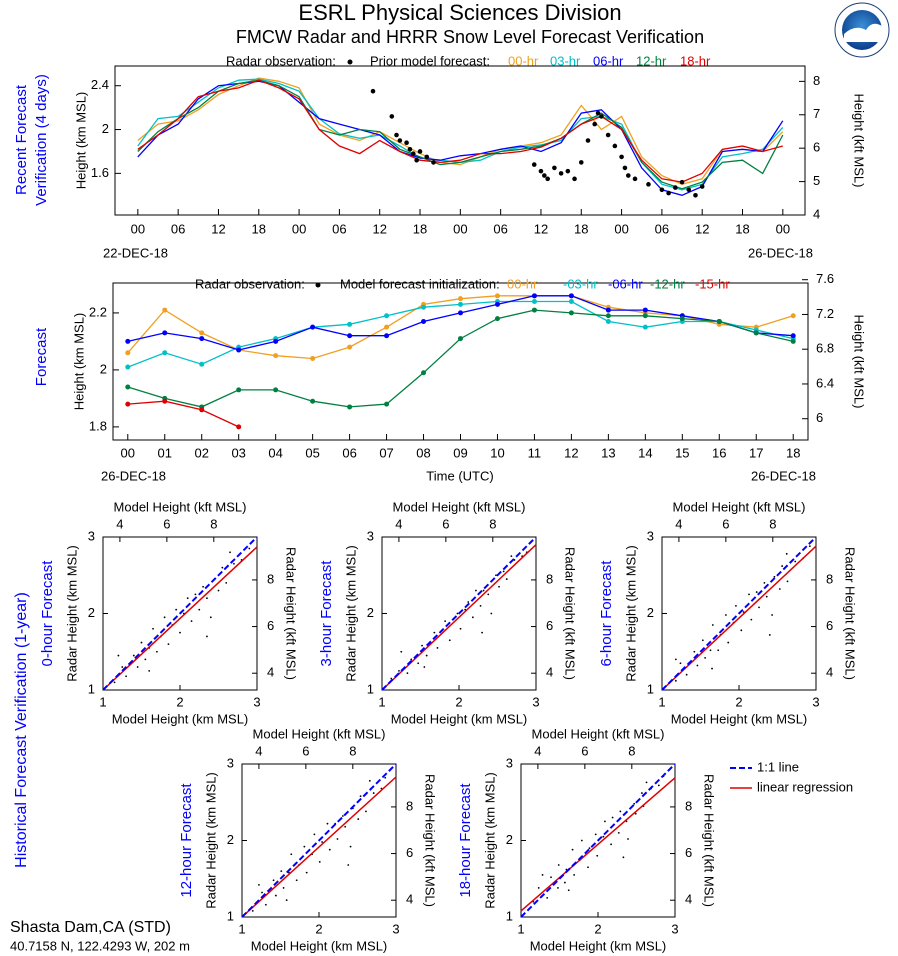 The height and width of the screenshot is (956, 898). What do you see at coordinates (312, 452) in the screenshot?
I see `x-tick-label: 05` at bounding box center [312, 452].